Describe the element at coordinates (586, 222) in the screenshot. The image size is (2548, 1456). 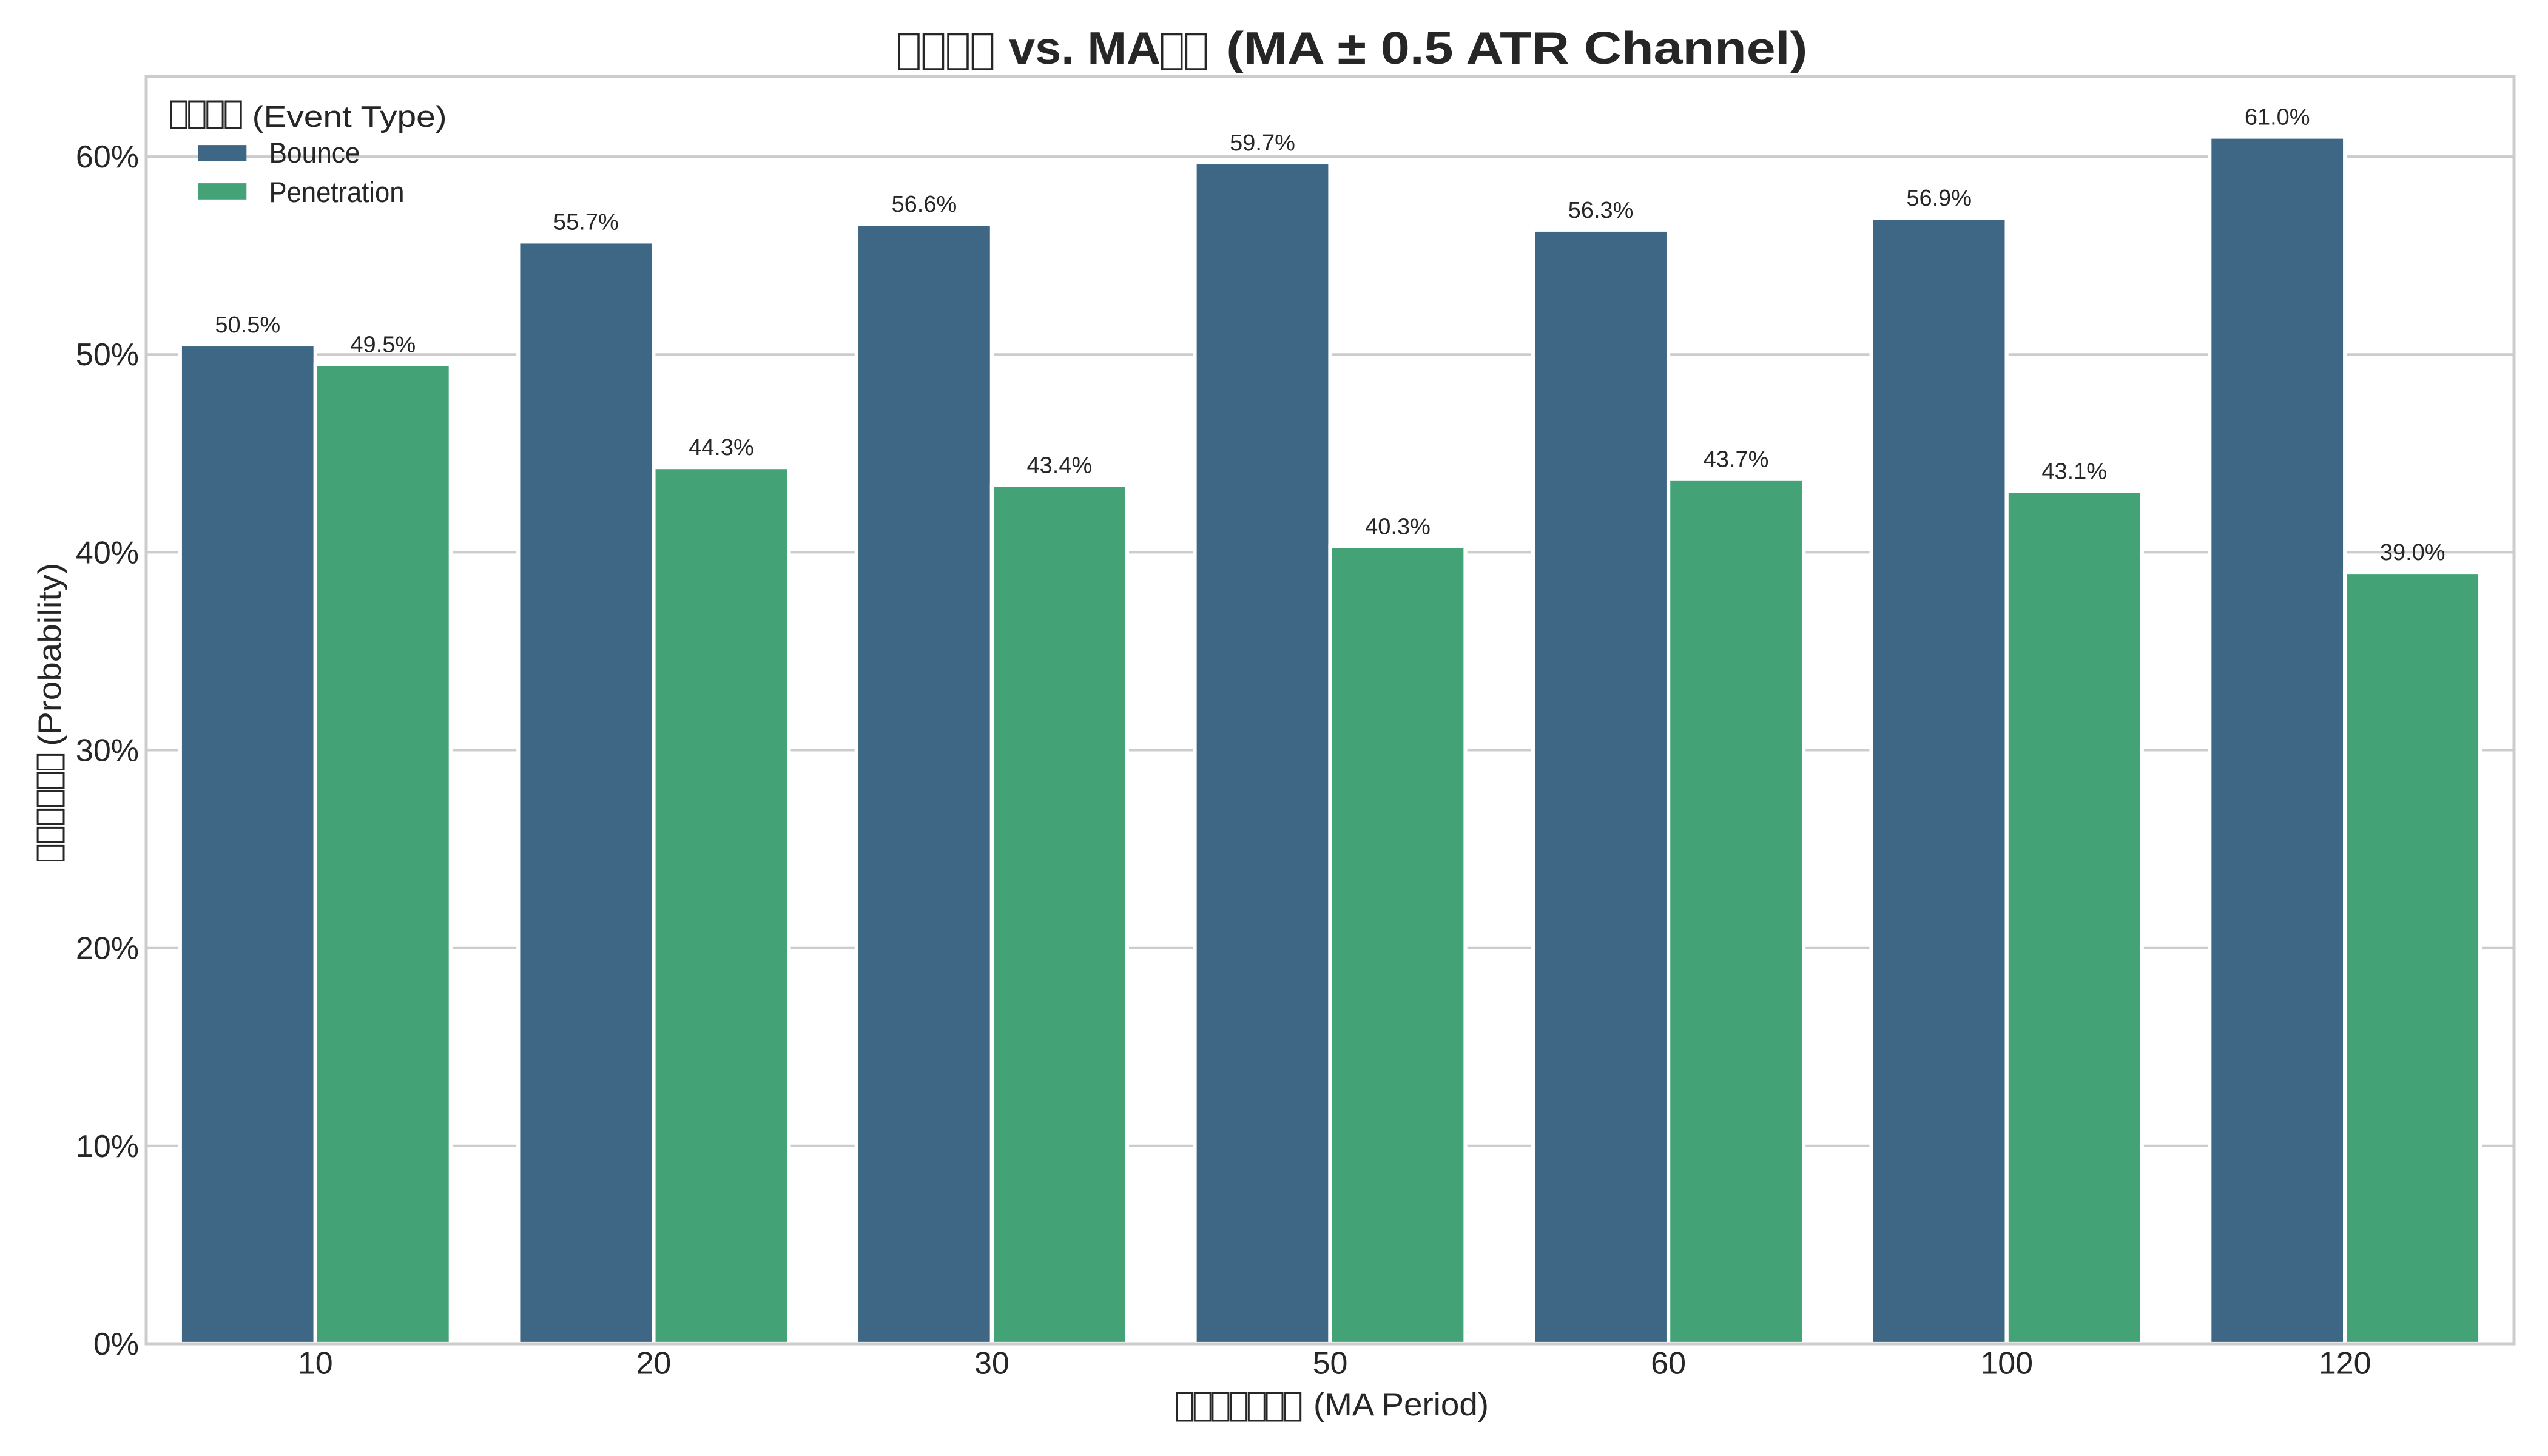
I see `svg-text: 55.7%` at that location.